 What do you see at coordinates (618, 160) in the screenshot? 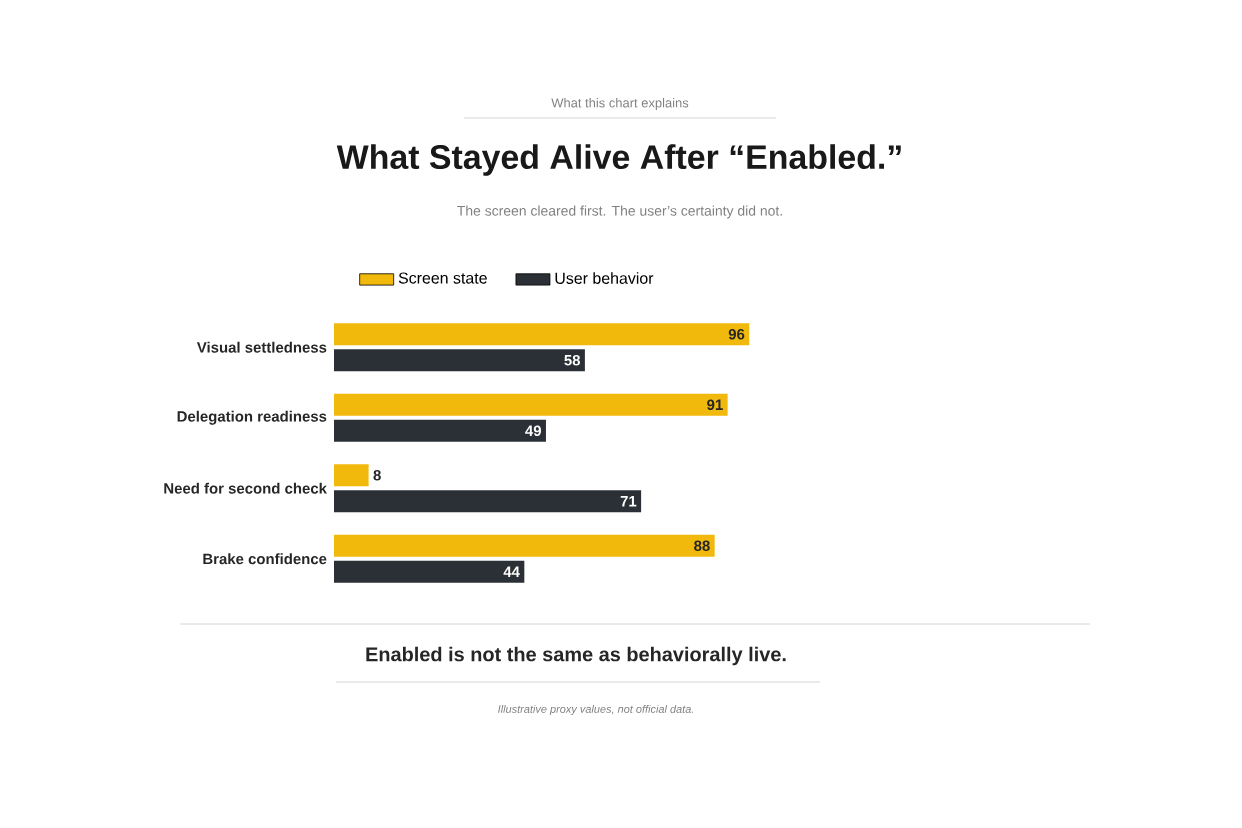
I see `chart-title: What Stayed Alive After “Enabled.”` at bounding box center [618, 160].